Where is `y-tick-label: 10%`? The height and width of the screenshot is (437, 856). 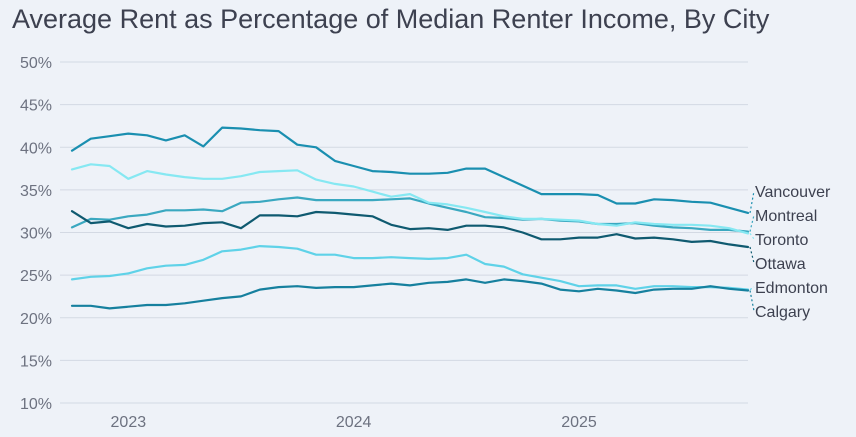
y-tick-label: 10% is located at coordinates (36, 404).